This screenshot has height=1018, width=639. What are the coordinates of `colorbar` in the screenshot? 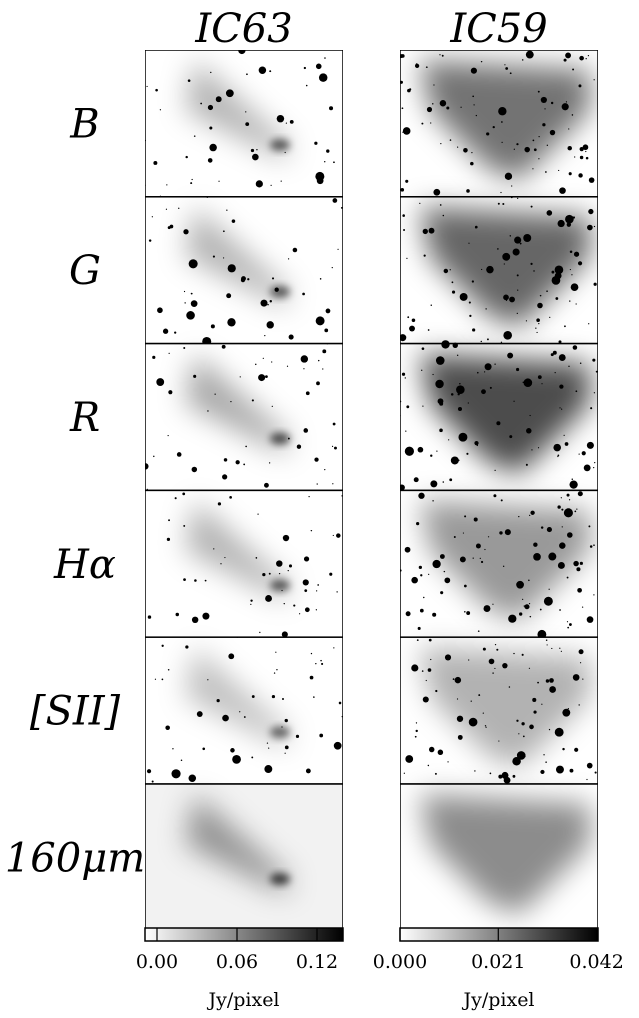 It's located at (244, 934).